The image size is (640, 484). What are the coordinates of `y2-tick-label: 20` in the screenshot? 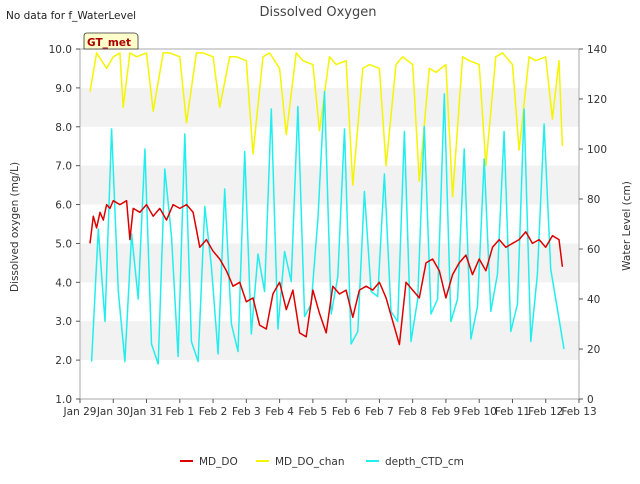 It's located at (593, 350).